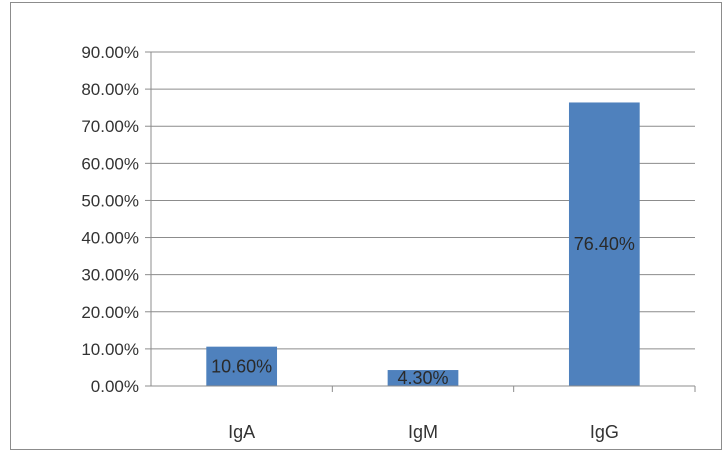 The width and height of the screenshot is (726, 455). What do you see at coordinates (110, 238) in the screenshot?
I see `y-tick-label: 40.00%` at bounding box center [110, 238].